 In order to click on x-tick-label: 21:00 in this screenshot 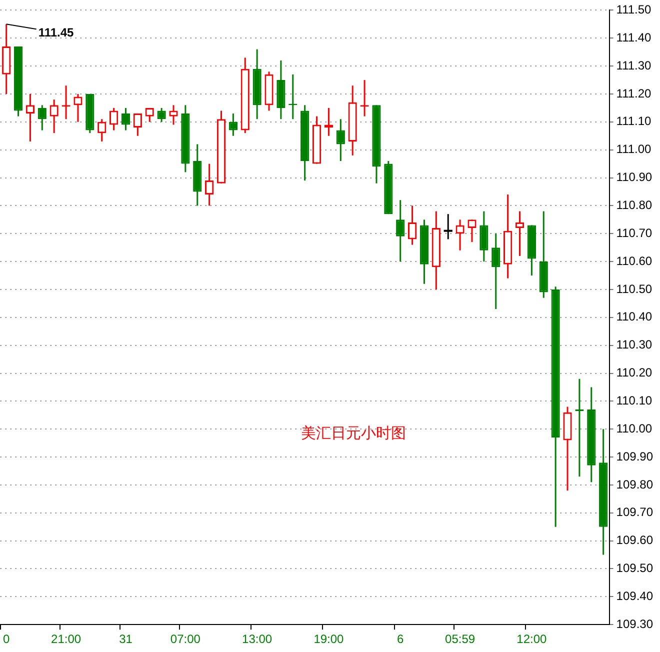, I will do `click(66, 639)`.